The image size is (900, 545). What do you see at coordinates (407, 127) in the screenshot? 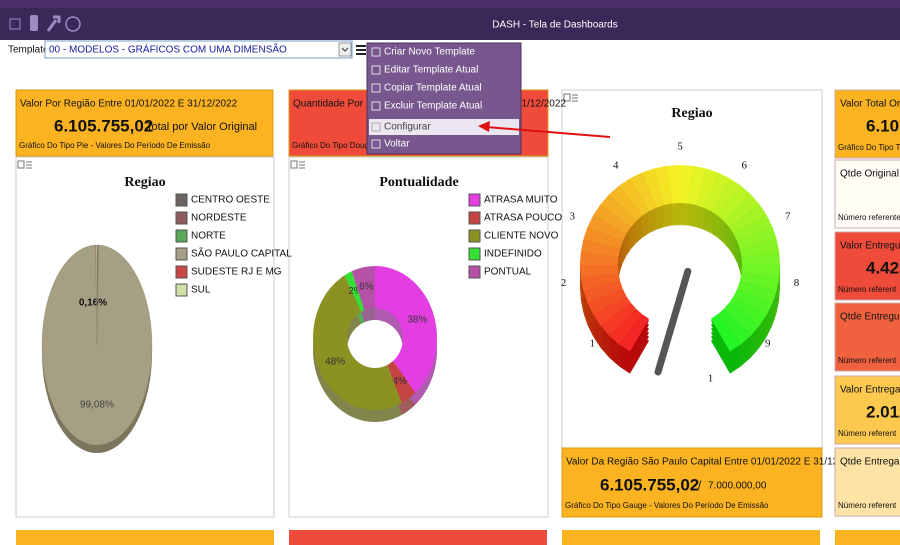
I see `menu-item: Configurar` at bounding box center [407, 127].